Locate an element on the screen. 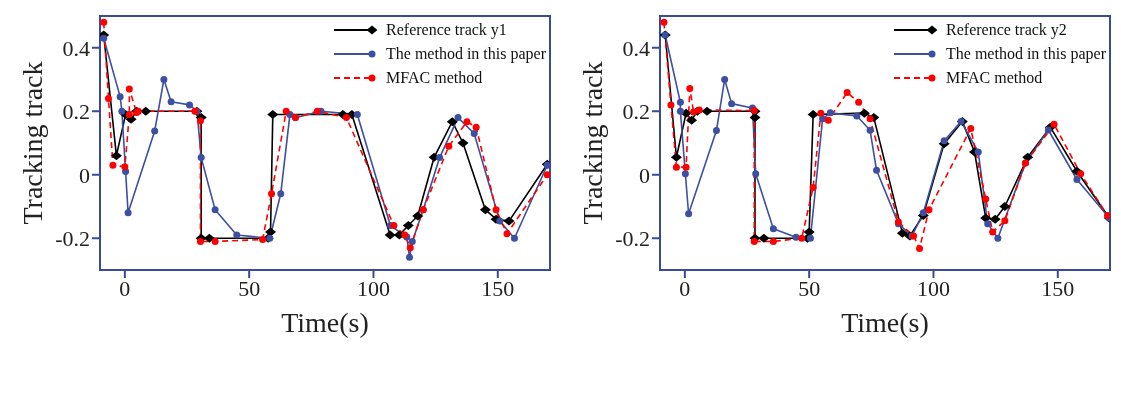  legend-label: Reference track y2 is located at coordinates (1006, 30).